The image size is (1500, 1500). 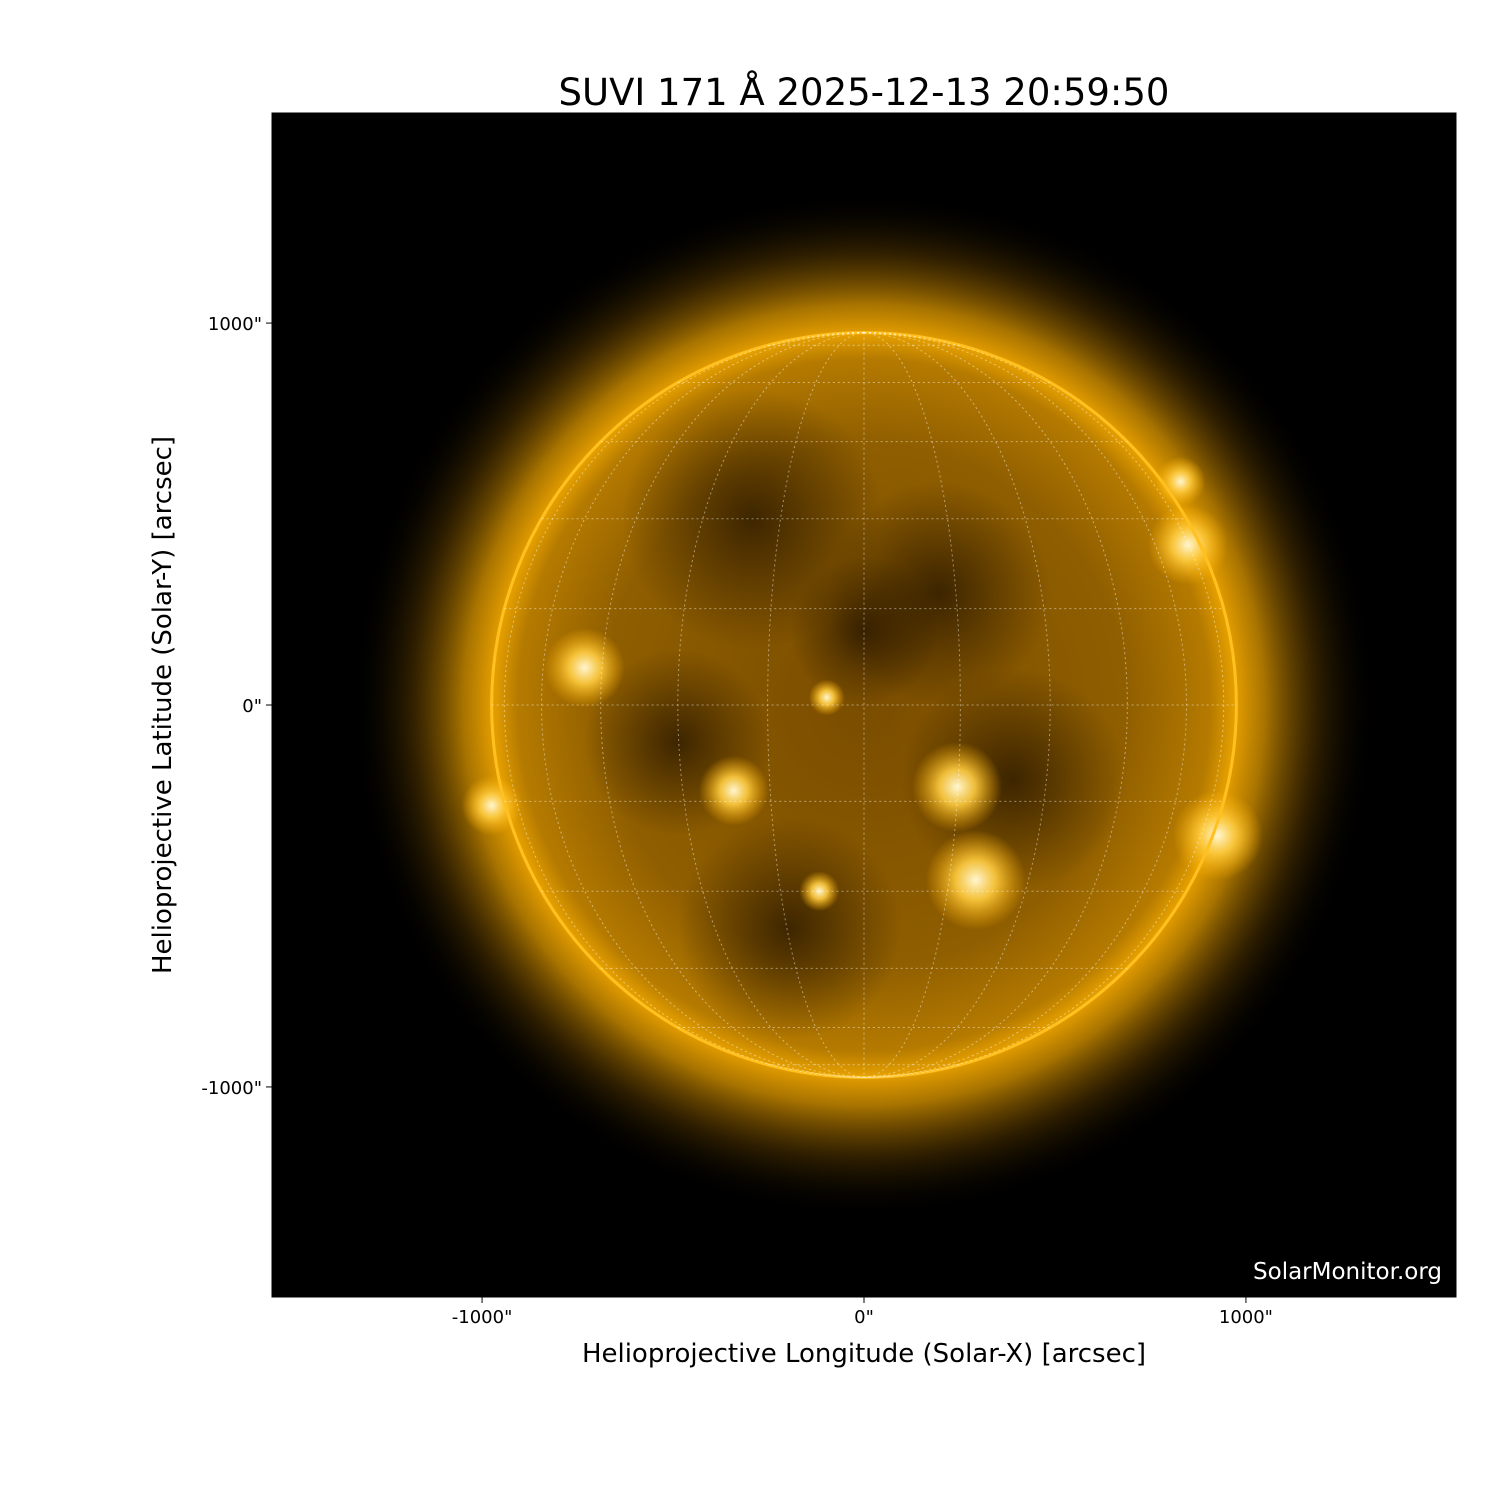 I want to click on y-tick-label: 1000", so click(x=235, y=324).